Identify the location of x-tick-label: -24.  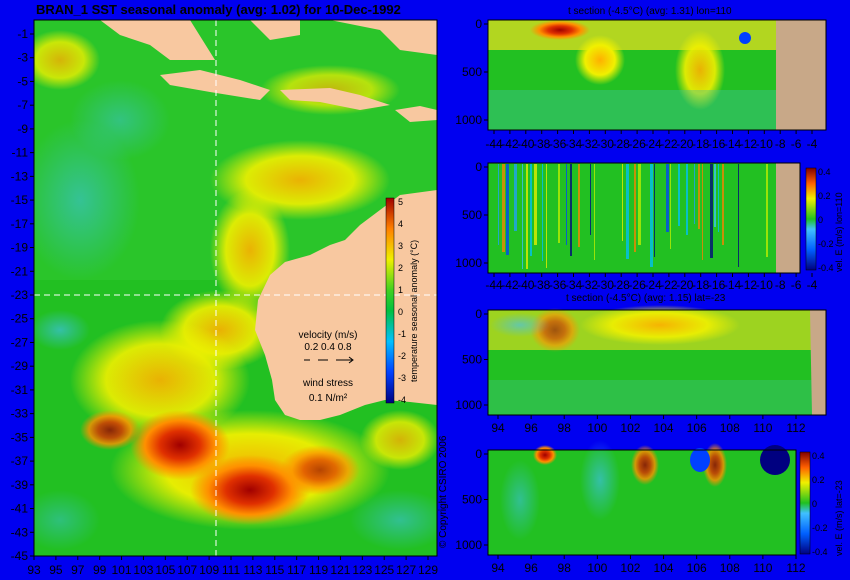
(653, 285).